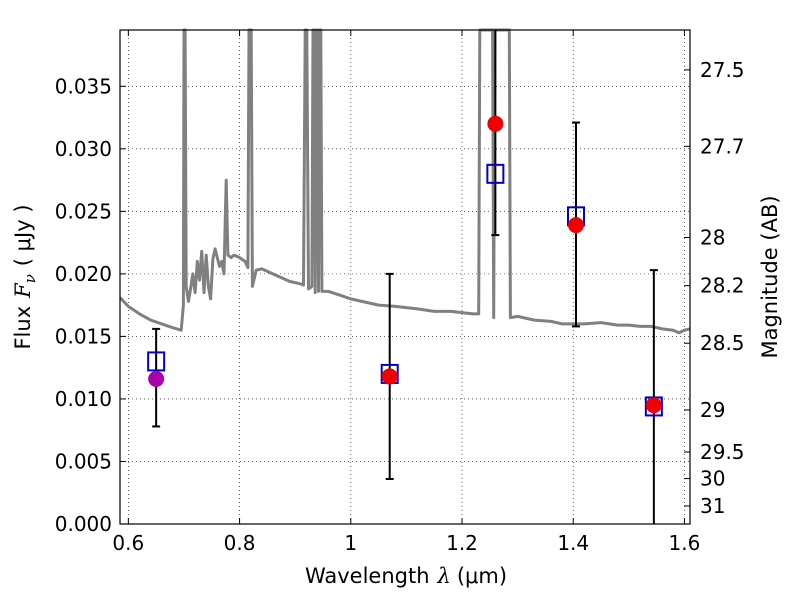 Image resolution: width=800 pixels, height=600 pixels. What do you see at coordinates (712, 237) in the screenshot?
I see `magnitude-tick-label: 28` at bounding box center [712, 237].